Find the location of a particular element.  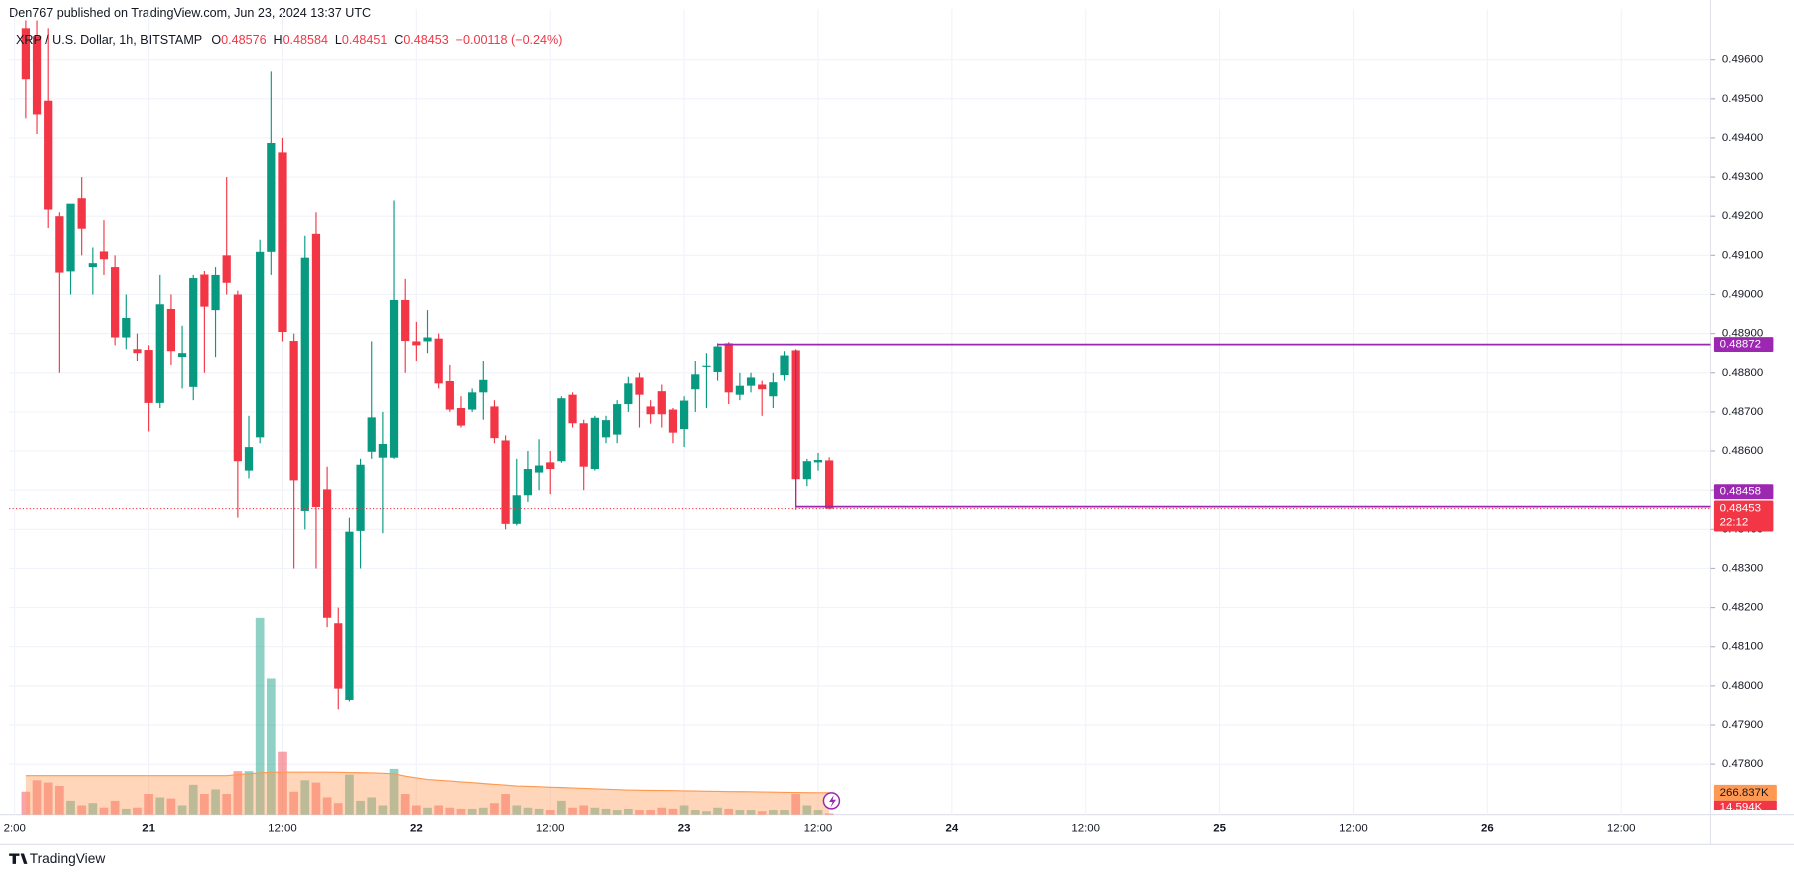

y-tick-label: 0.48600 is located at coordinates (1742, 451).